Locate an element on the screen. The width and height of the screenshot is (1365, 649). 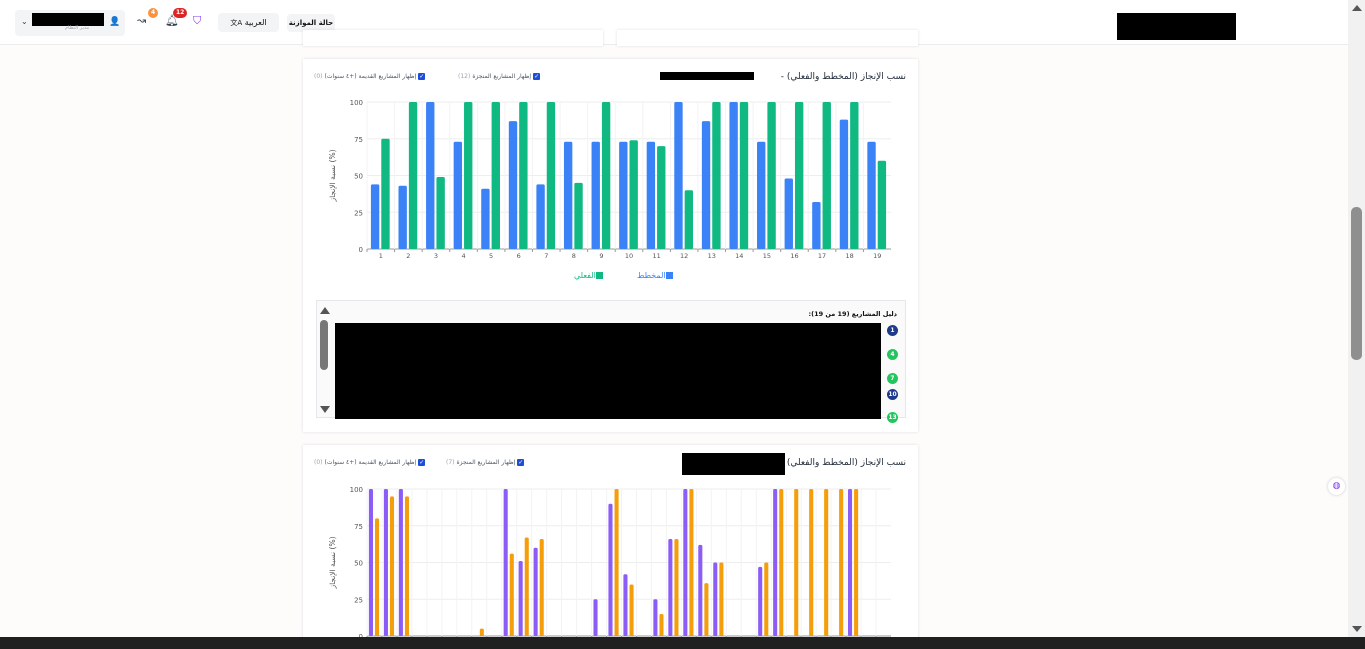
activity-icon: ↝ is located at coordinates (142, 20).